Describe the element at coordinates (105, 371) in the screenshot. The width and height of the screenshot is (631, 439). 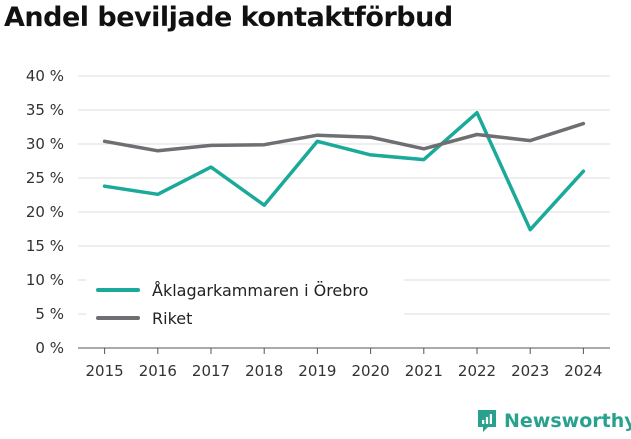
I see `x-tick-label: 2015` at that location.